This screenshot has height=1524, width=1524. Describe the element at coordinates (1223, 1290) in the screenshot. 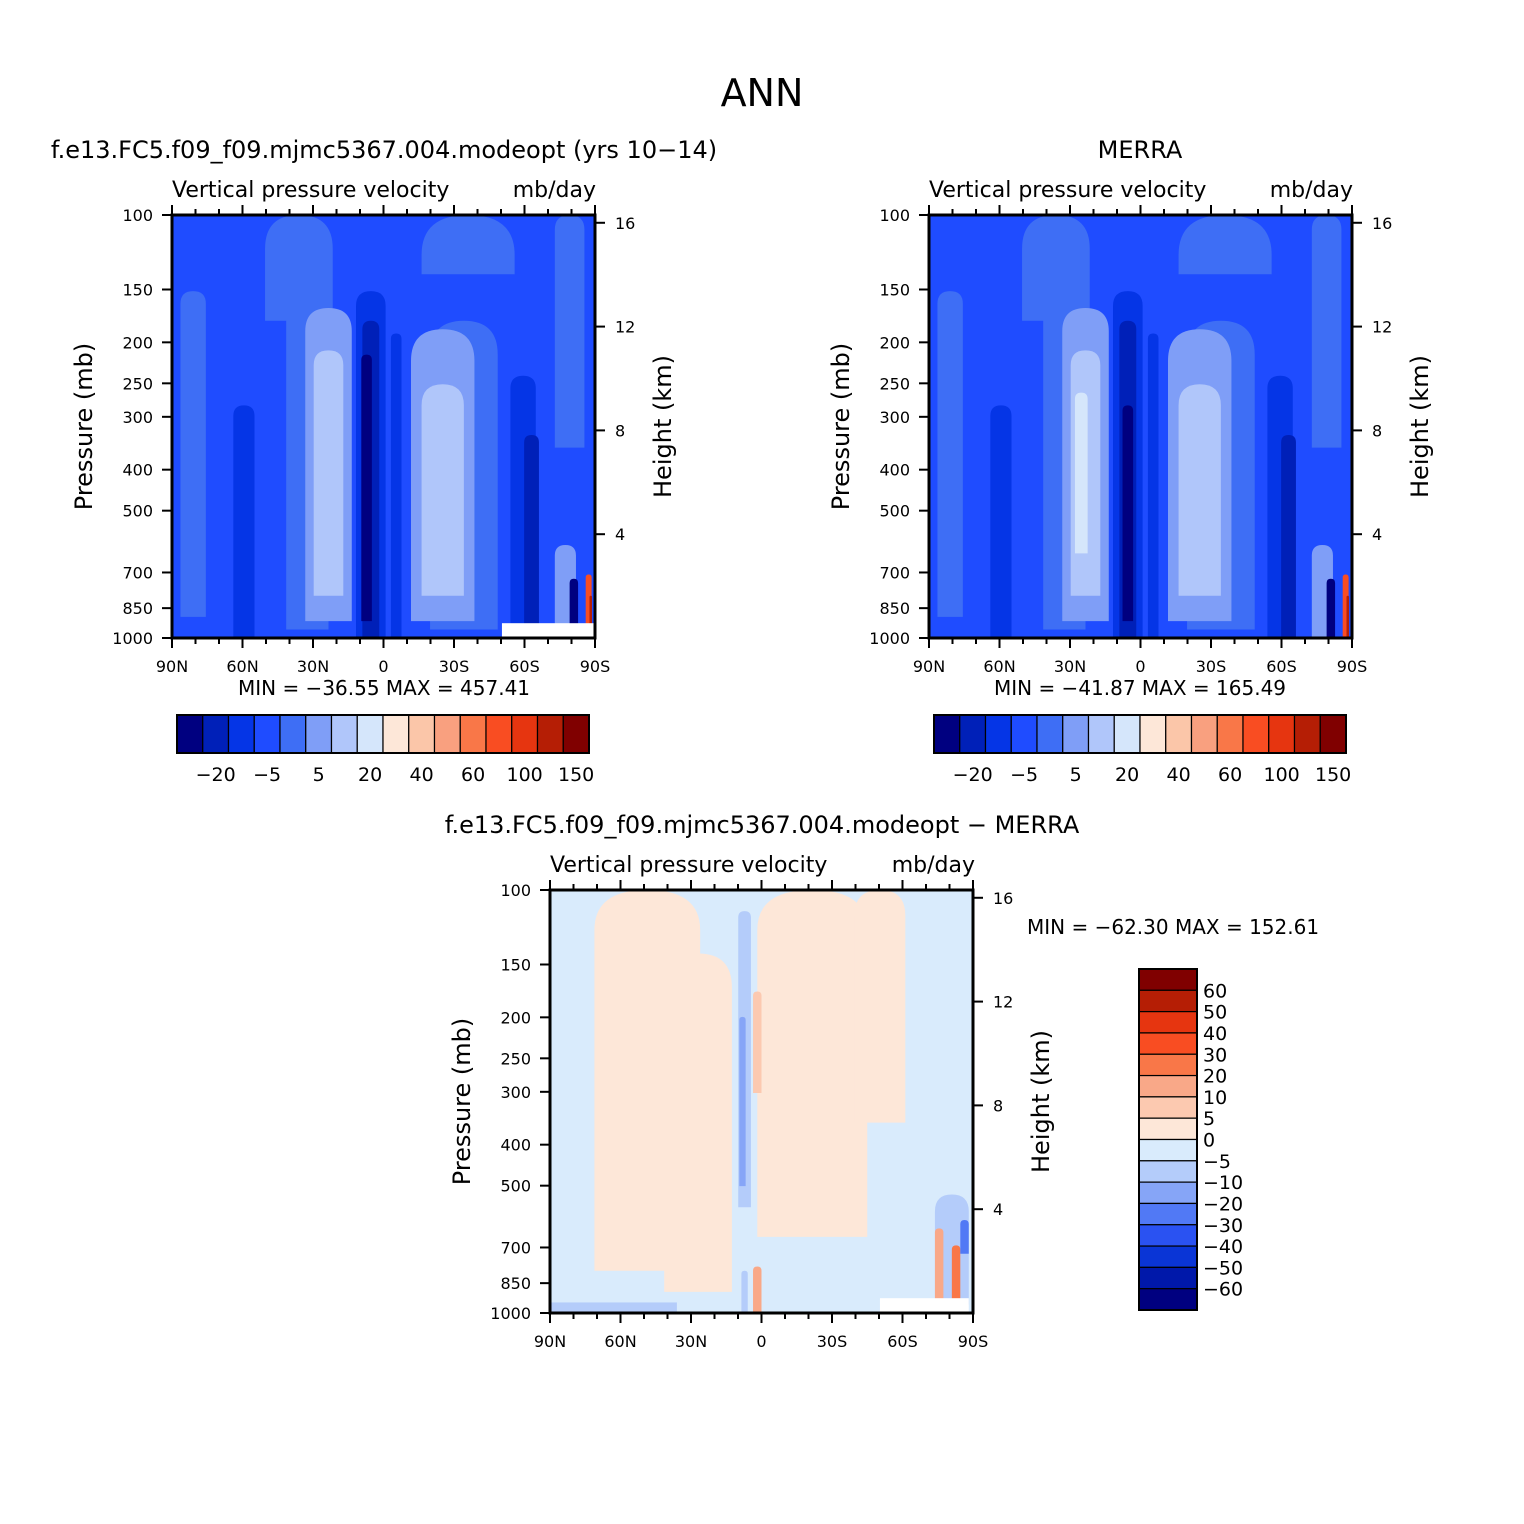

I see `diff-colorbar-label: −60` at that location.